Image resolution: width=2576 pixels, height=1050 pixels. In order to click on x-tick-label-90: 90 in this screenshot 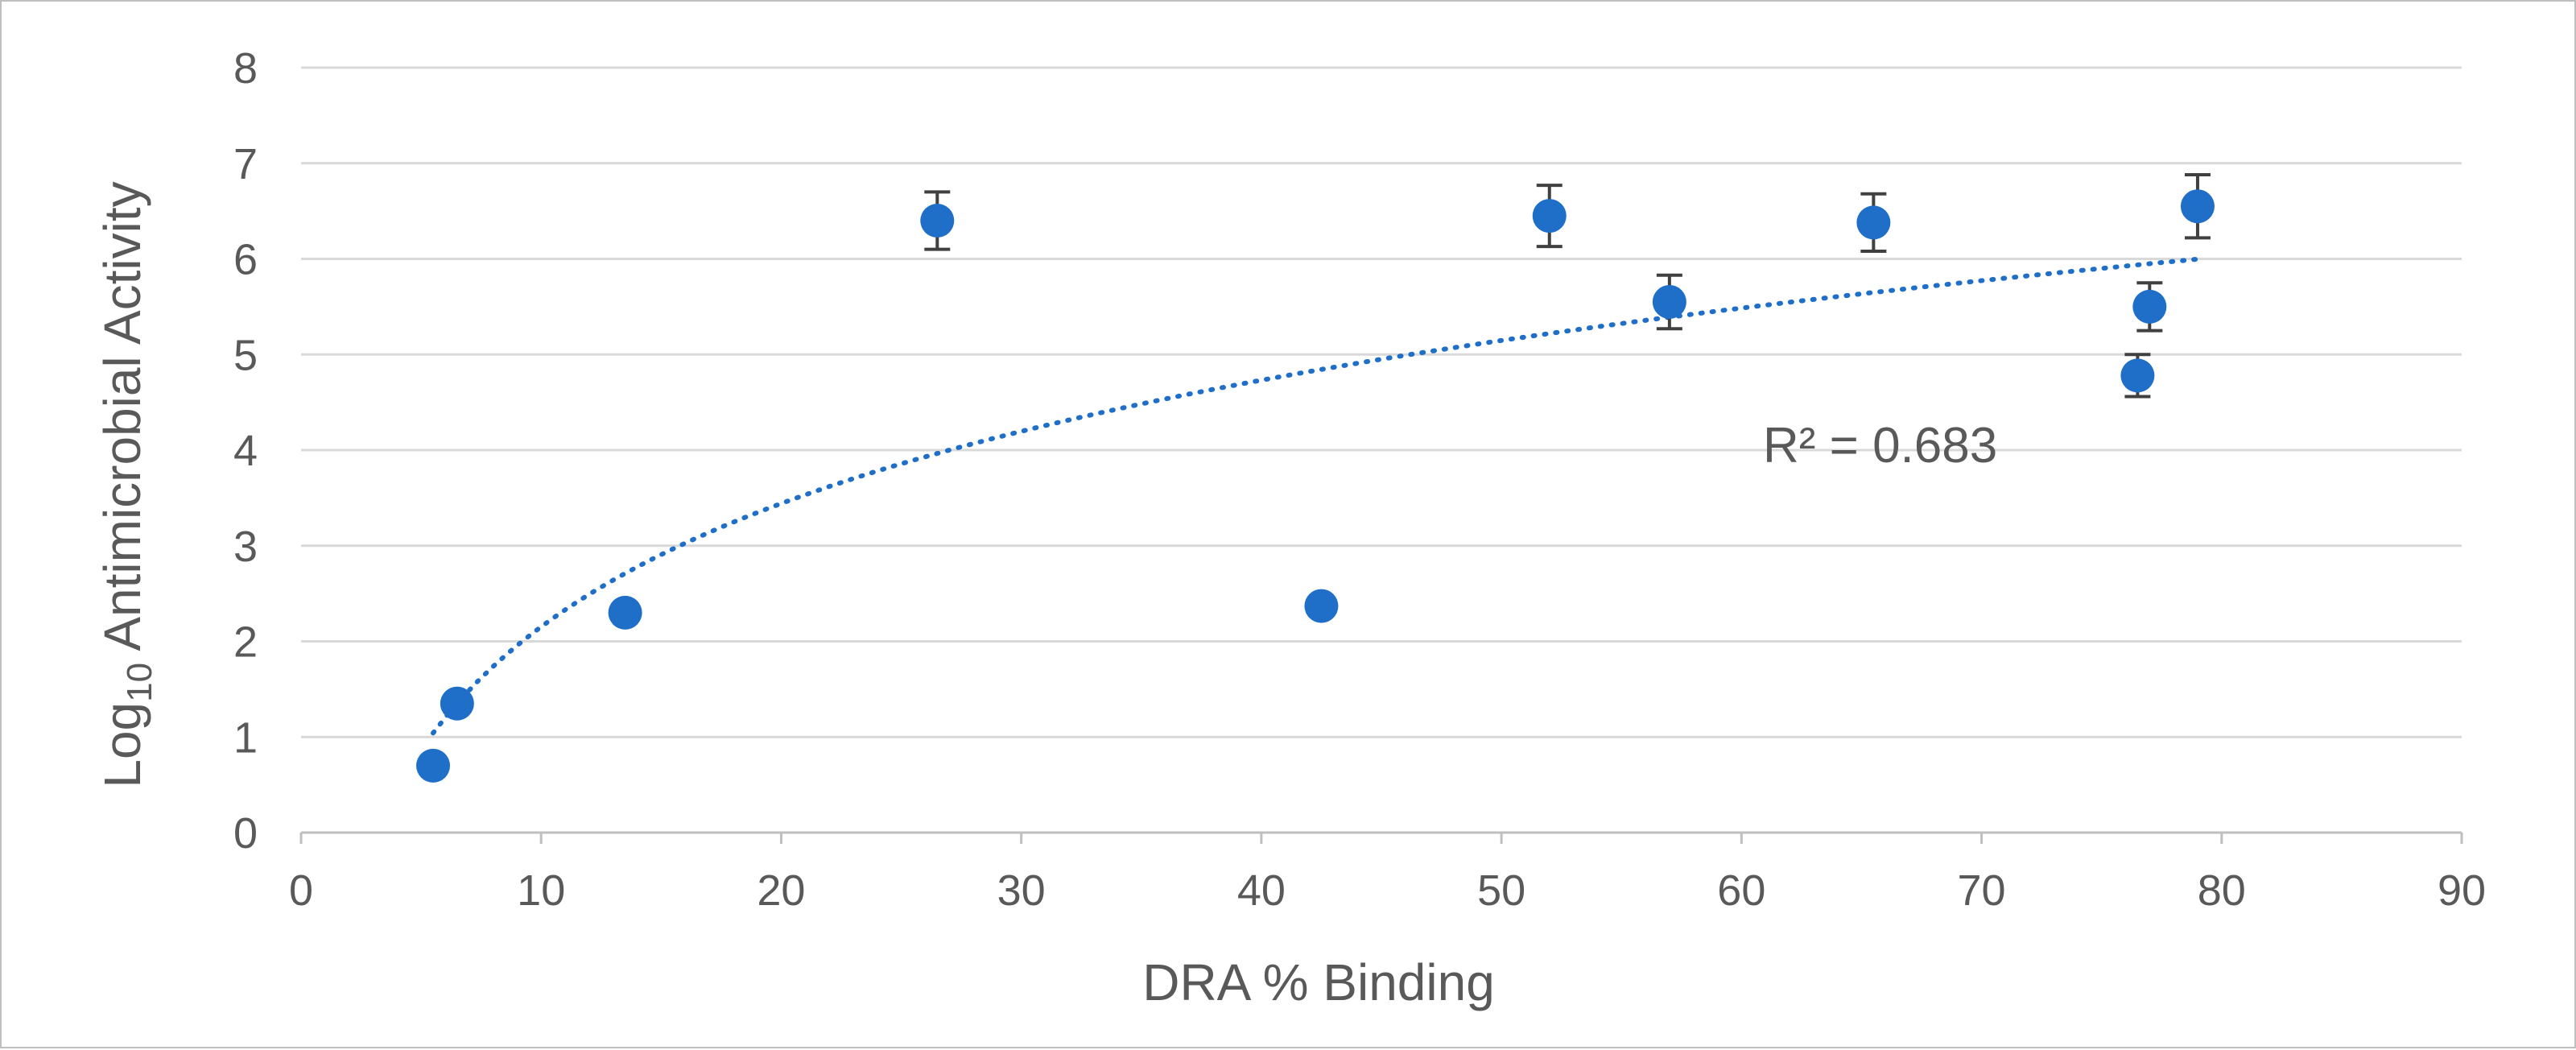, I will do `click(2462, 890)`.